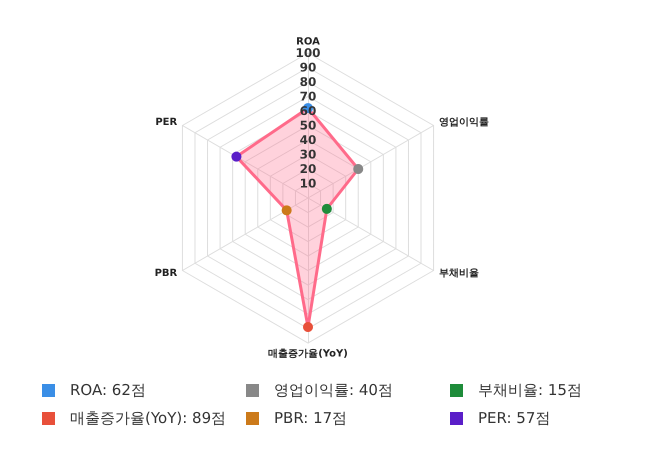  What do you see at coordinates (514, 417) in the screenshot?
I see `text: PER: 57점` at bounding box center [514, 417].